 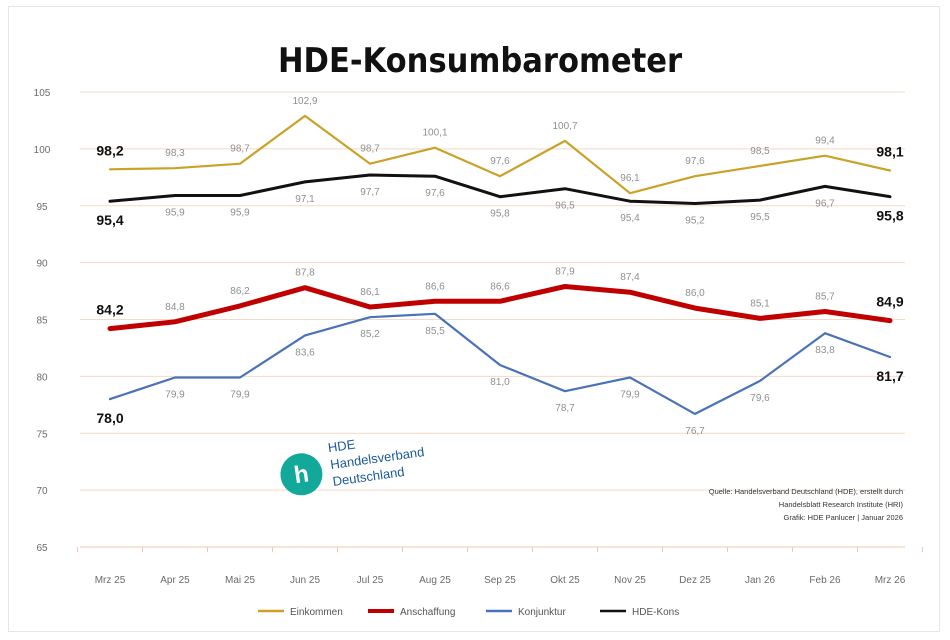 What do you see at coordinates (42, 264) in the screenshot?
I see `y-tick-label: 90` at bounding box center [42, 264].